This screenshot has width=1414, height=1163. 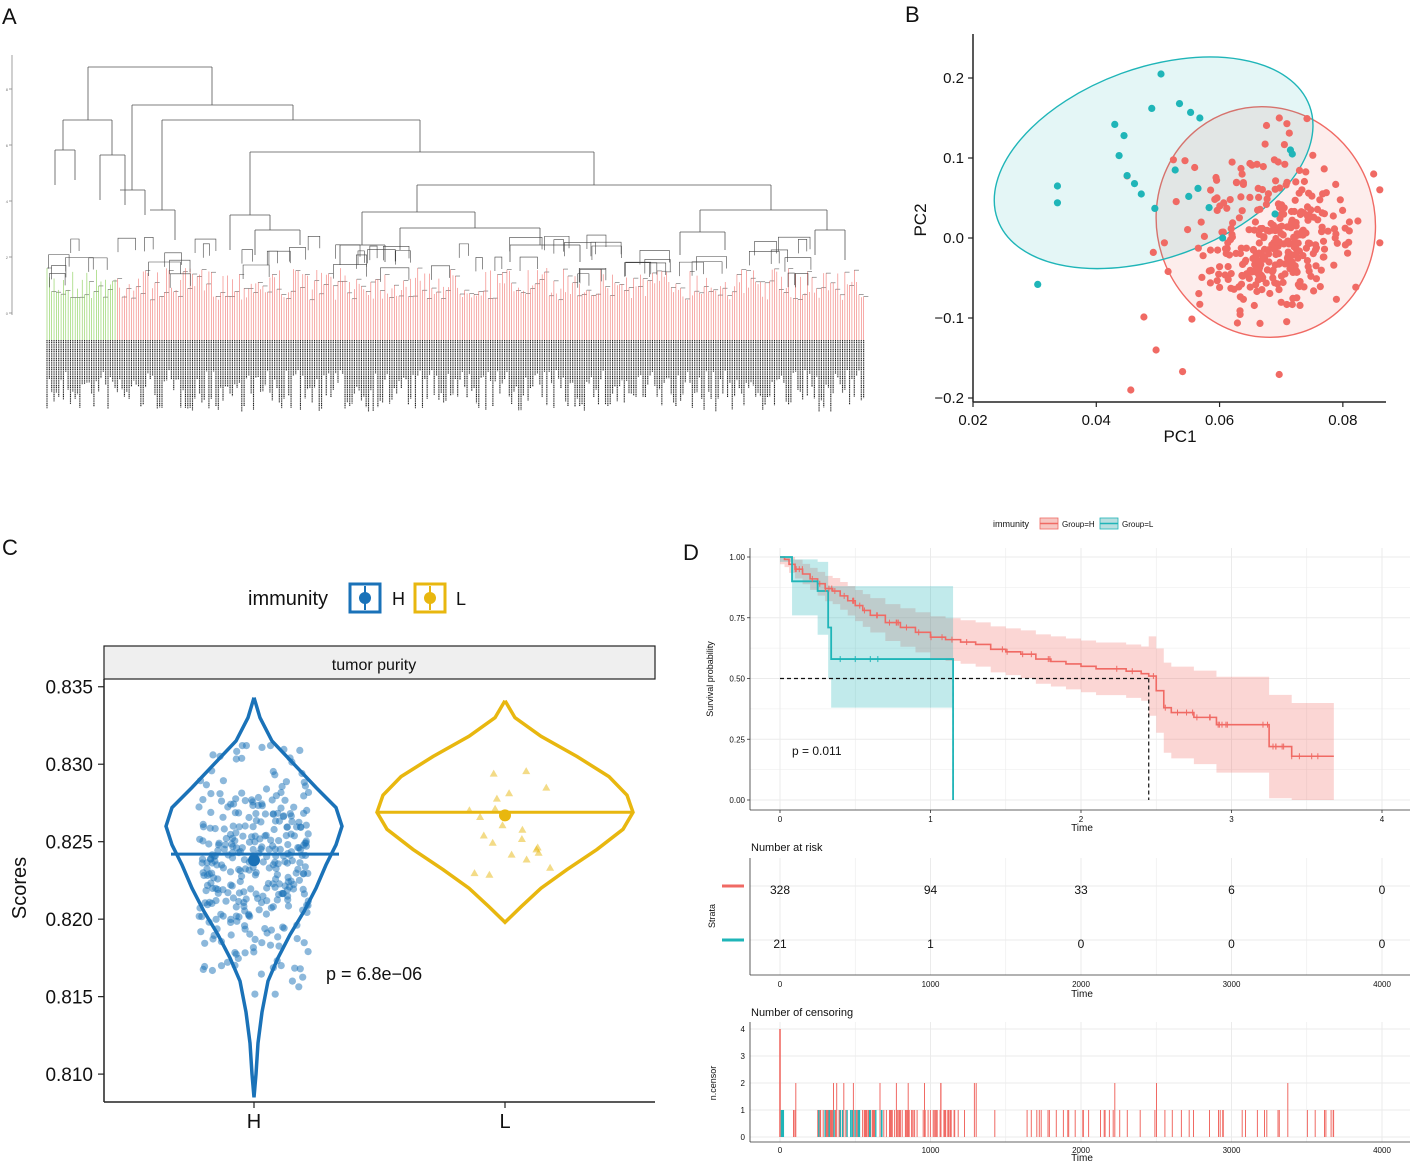 What do you see at coordinates (691, 552) in the screenshot?
I see `panel-label-d: D` at bounding box center [691, 552].